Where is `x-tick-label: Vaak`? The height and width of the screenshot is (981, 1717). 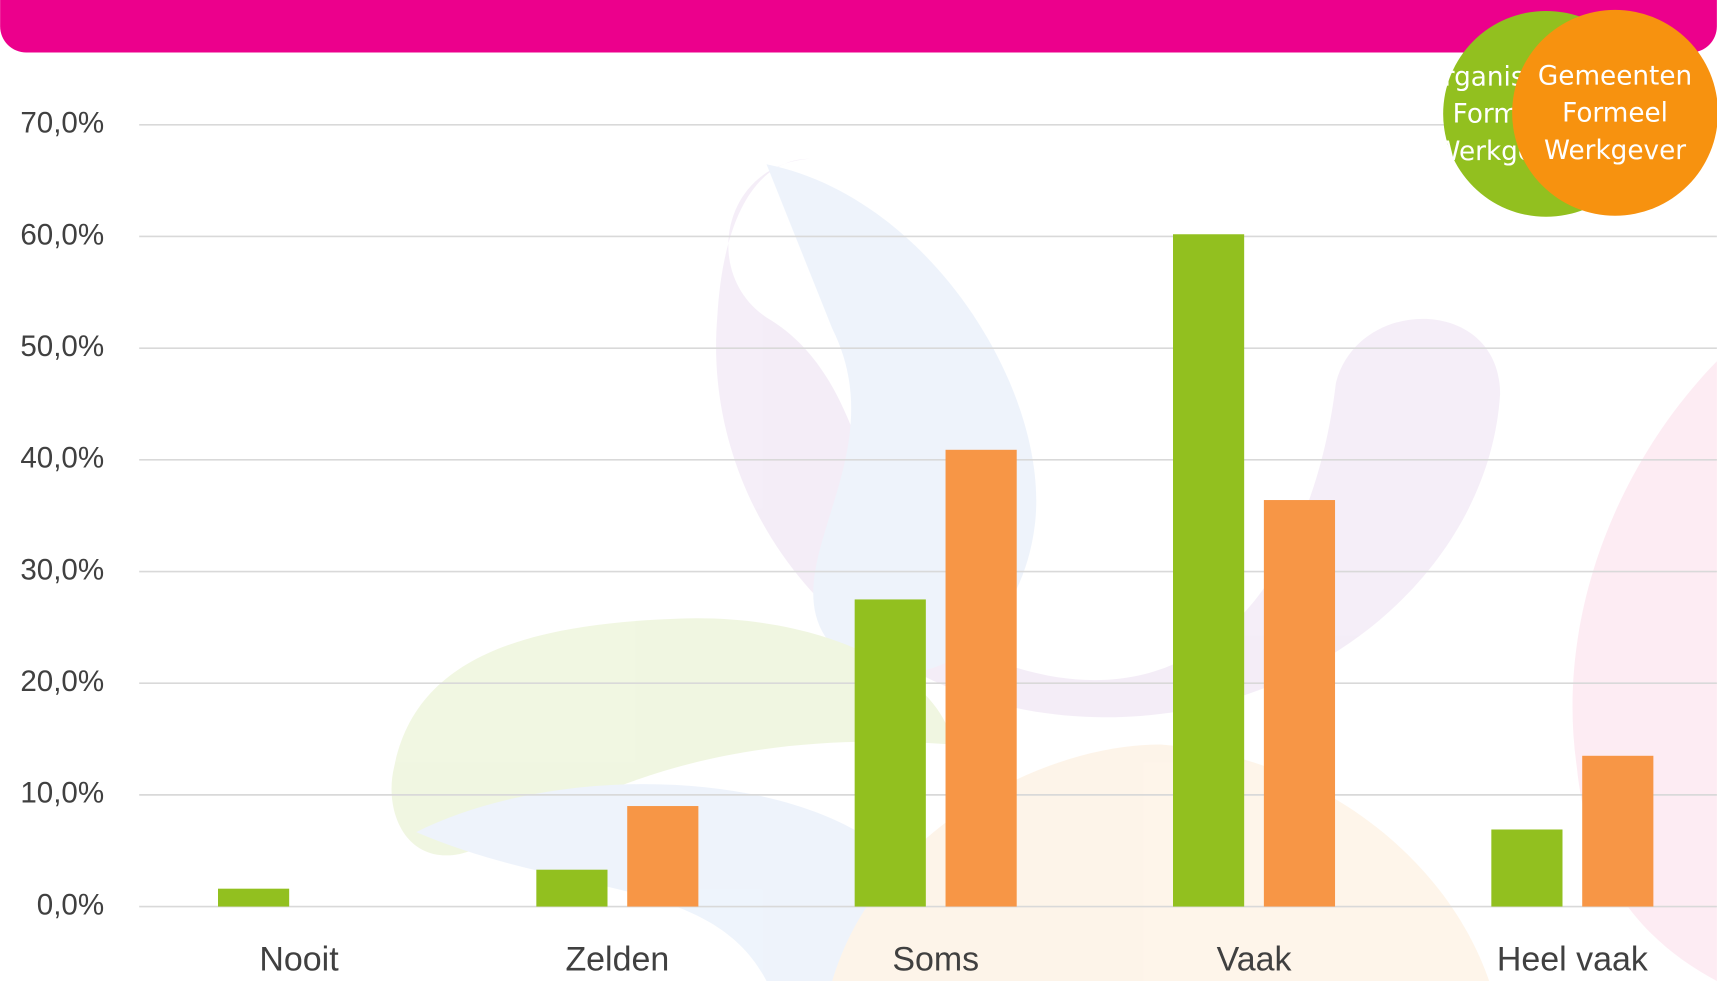 x-tick-label: Vaak is located at coordinates (1255, 959).